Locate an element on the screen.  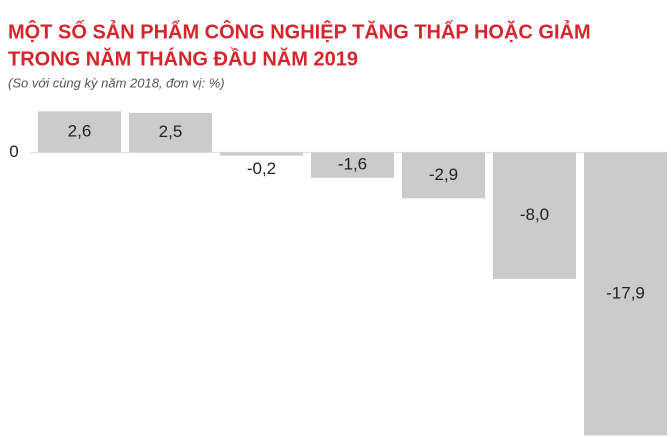
value-label: -2,9 is located at coordinates (443, 174).